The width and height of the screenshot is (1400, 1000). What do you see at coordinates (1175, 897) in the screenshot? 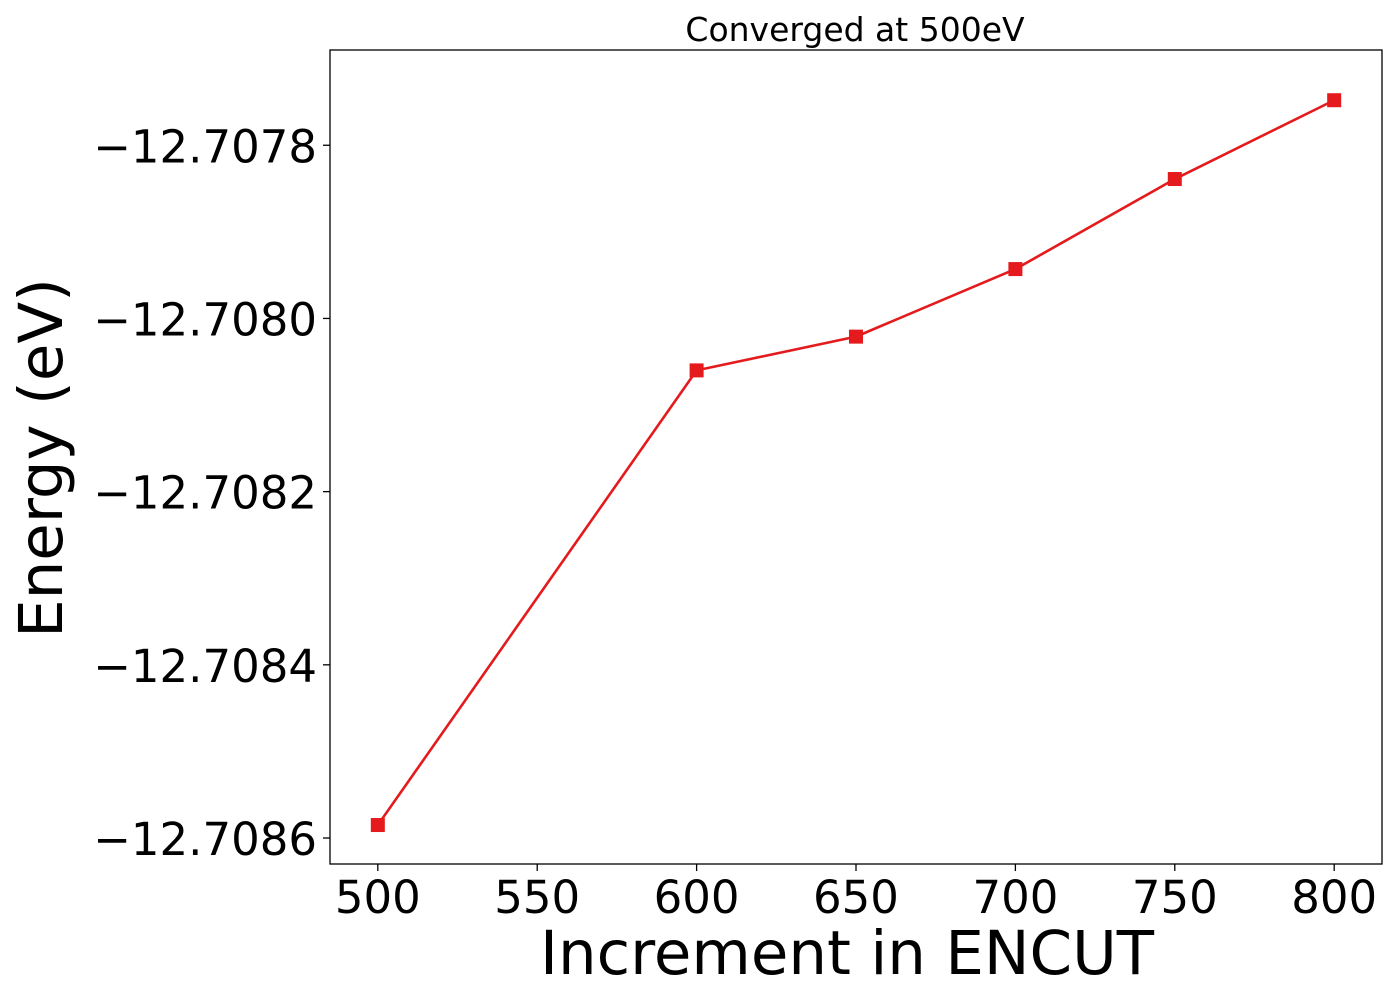
I see `x-tick-label: 750` at bounding box center [1175, 897].